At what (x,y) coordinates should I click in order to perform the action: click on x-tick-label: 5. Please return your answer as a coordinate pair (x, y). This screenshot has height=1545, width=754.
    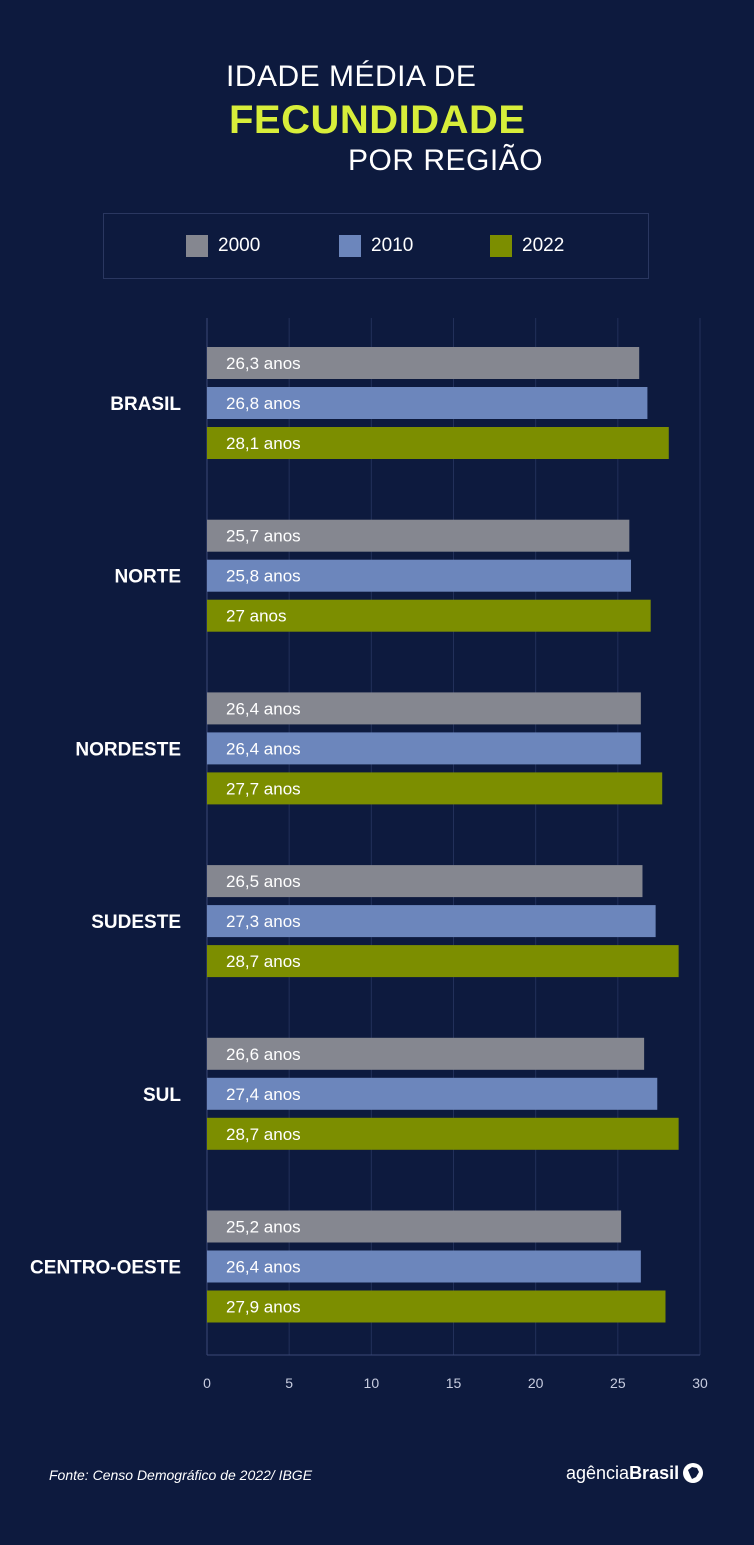
    Looking at the image, I should click on (289, 1383).